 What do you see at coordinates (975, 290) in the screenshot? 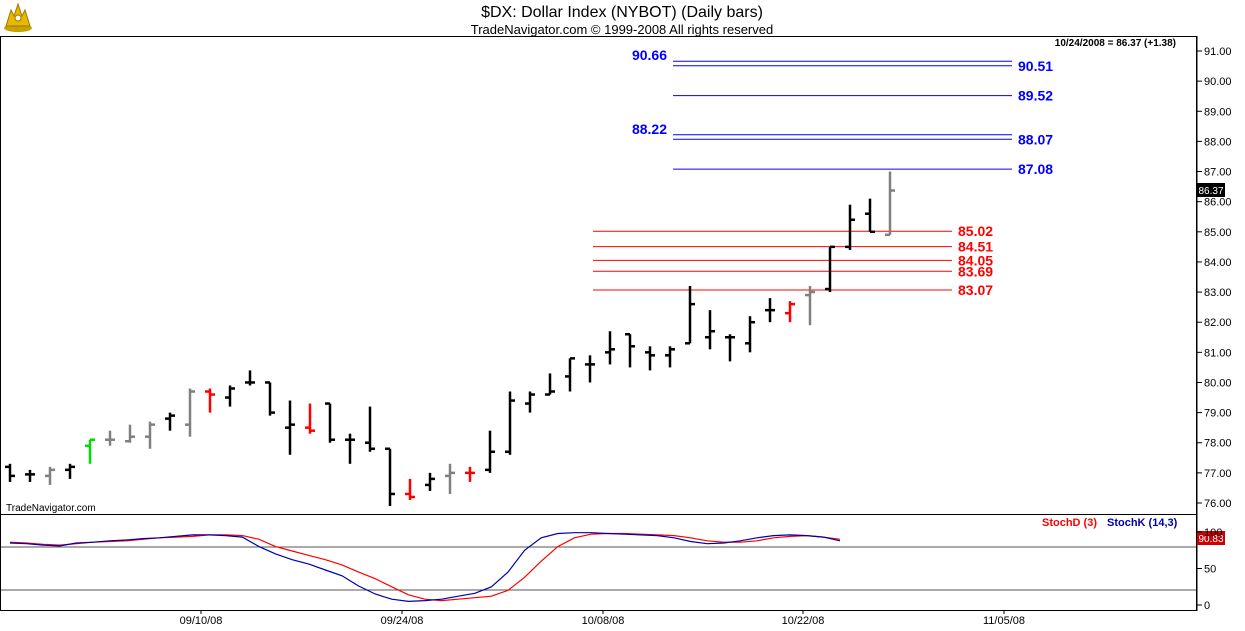
I see `price-level-label: 83.07` at bounding box center [975, 290].